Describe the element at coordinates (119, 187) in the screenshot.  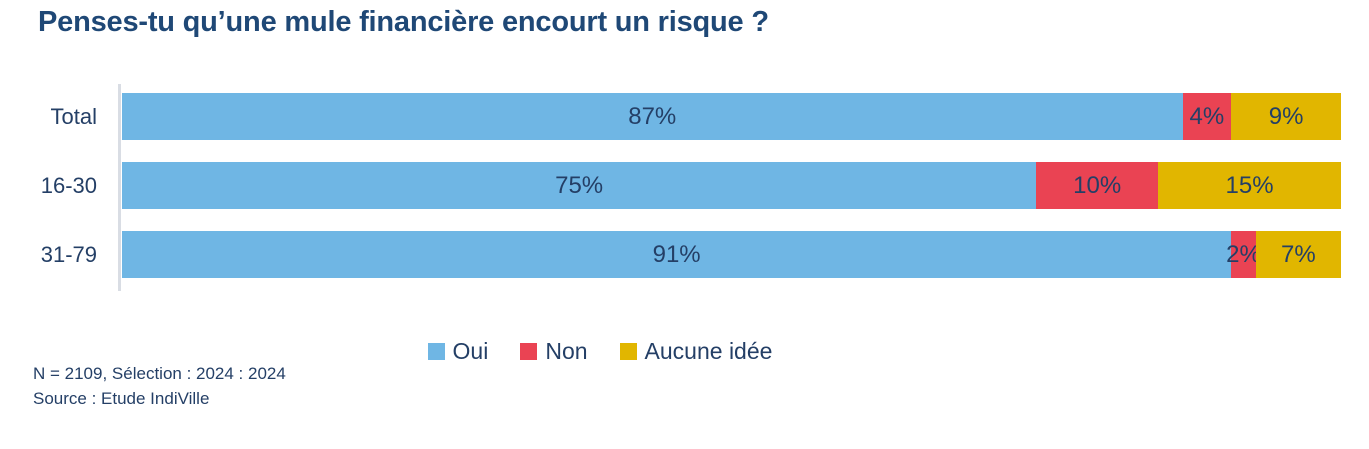
I see `y-axis-line` at that location.